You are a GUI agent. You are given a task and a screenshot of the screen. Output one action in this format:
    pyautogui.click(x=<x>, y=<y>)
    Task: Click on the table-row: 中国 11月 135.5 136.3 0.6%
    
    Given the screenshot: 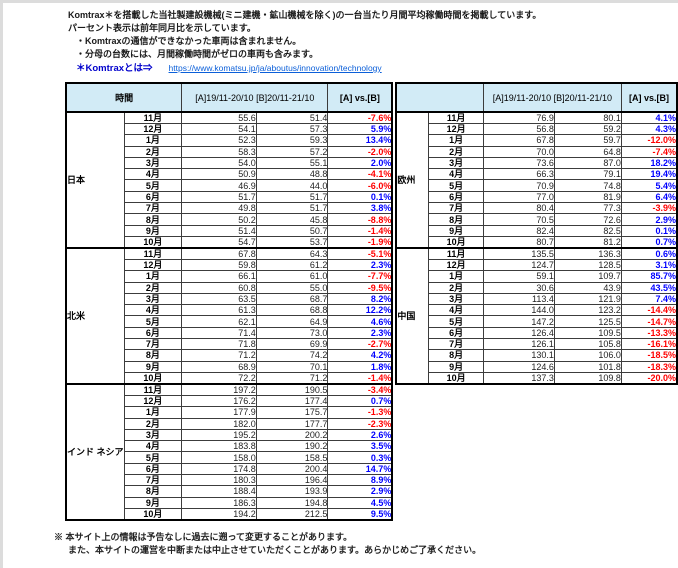 What is the action you would take?
    pyautogui.click(x=536, y=315)
    